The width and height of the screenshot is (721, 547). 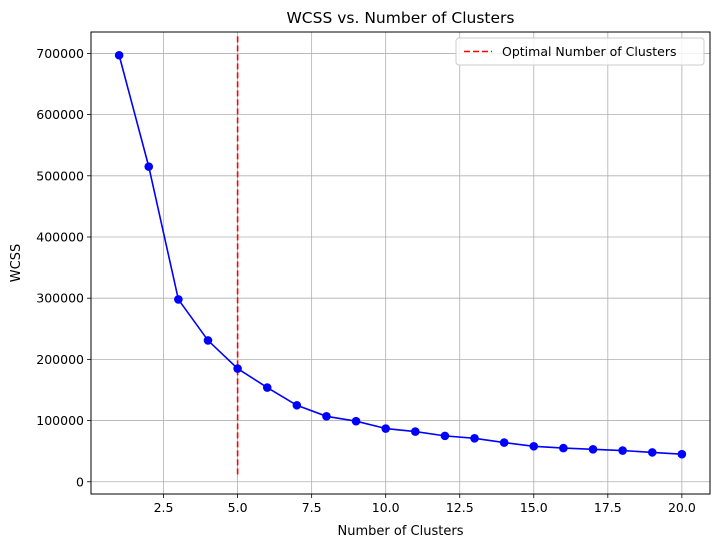 What do you see at coordinates (164, 507) in the screenshot?
I see `x-tick-label: 2.5` at bounding box center [164, 507].